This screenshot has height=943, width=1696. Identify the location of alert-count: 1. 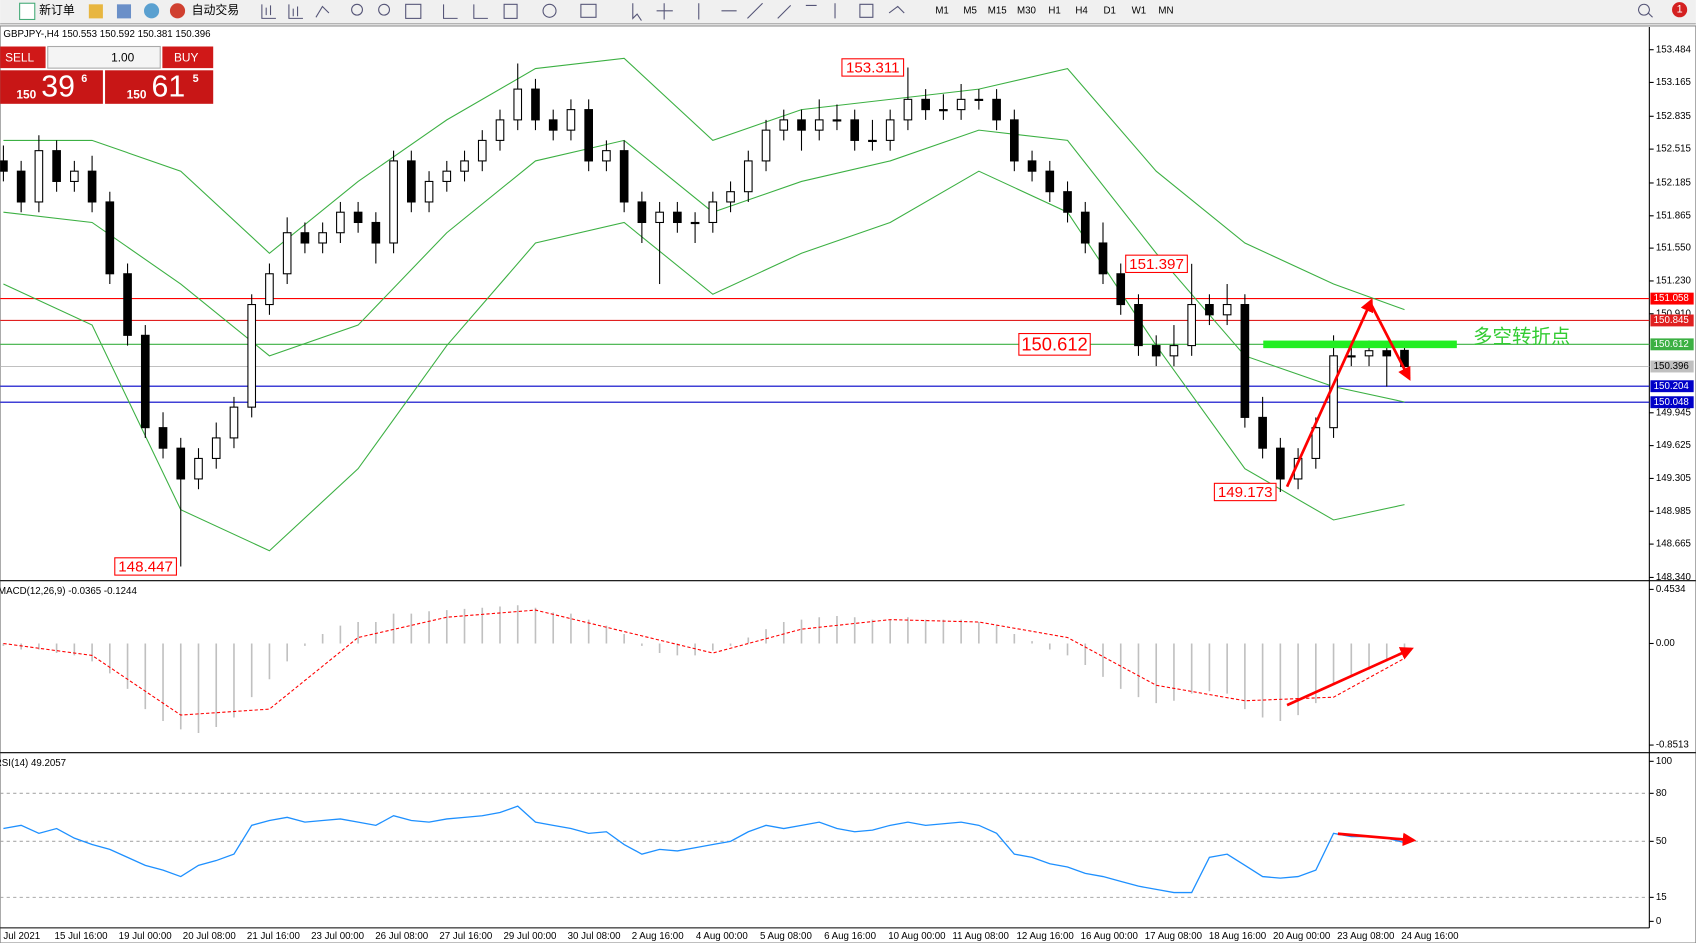
(1680, 10).